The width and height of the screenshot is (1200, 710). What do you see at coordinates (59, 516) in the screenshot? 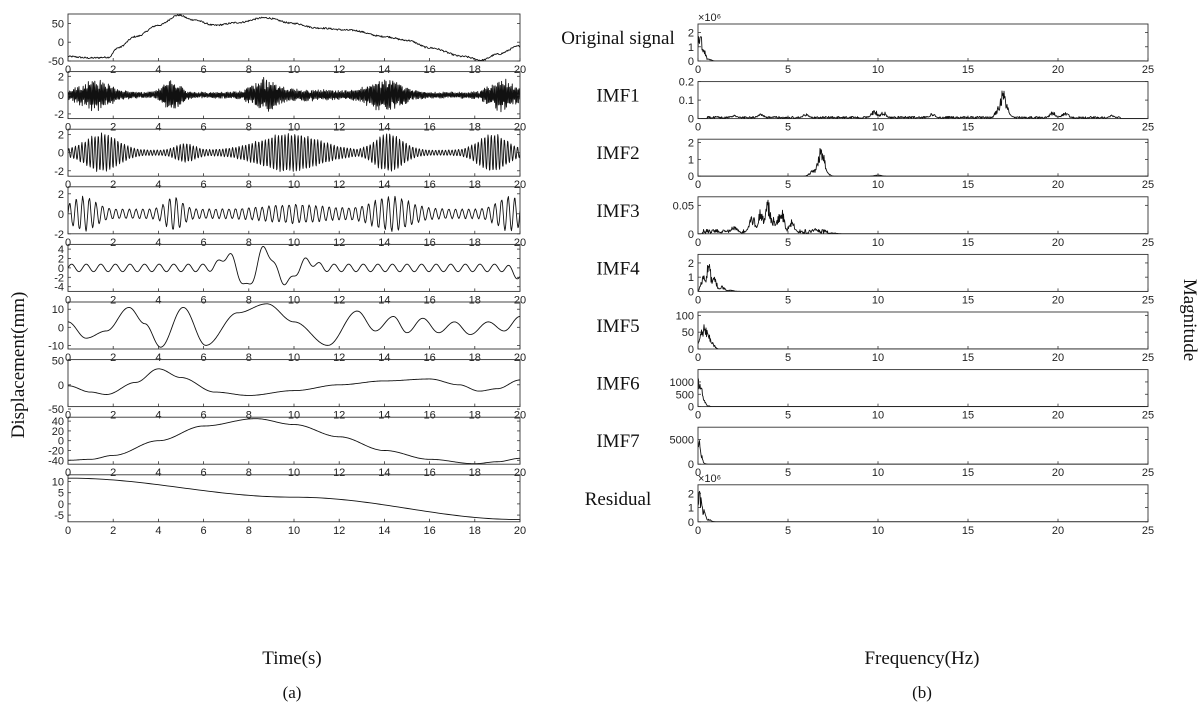
I see `y-tick-label: -5` at bounding box center [59, 516].